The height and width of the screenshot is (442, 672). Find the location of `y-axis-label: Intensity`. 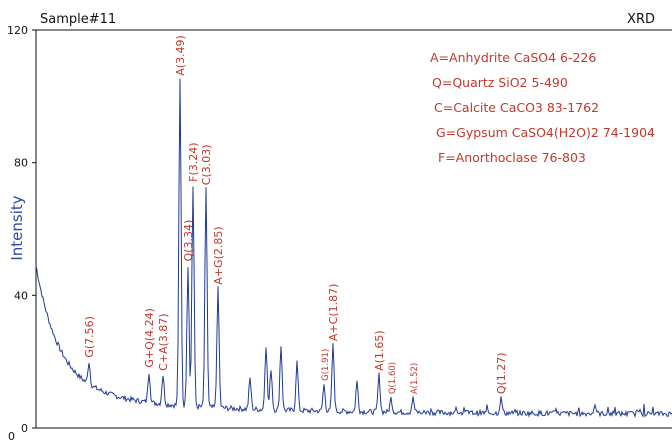

y-axis-label: Intensity is located at coordinates (17, 227).